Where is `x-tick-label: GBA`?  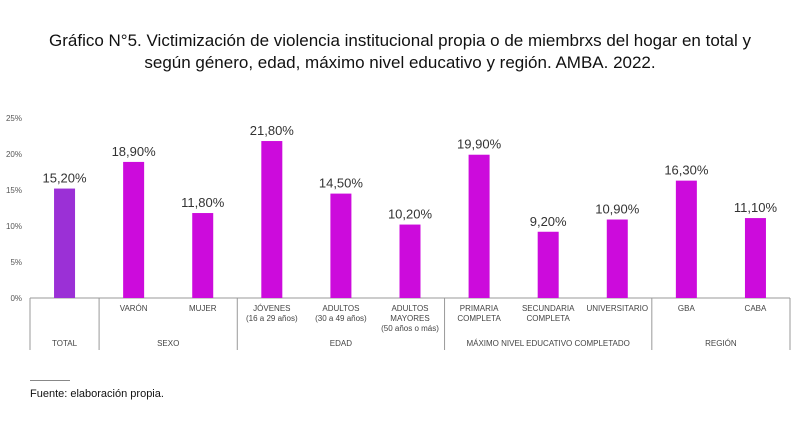 x-tick-label: GBA is located at coordinates (687, 308).